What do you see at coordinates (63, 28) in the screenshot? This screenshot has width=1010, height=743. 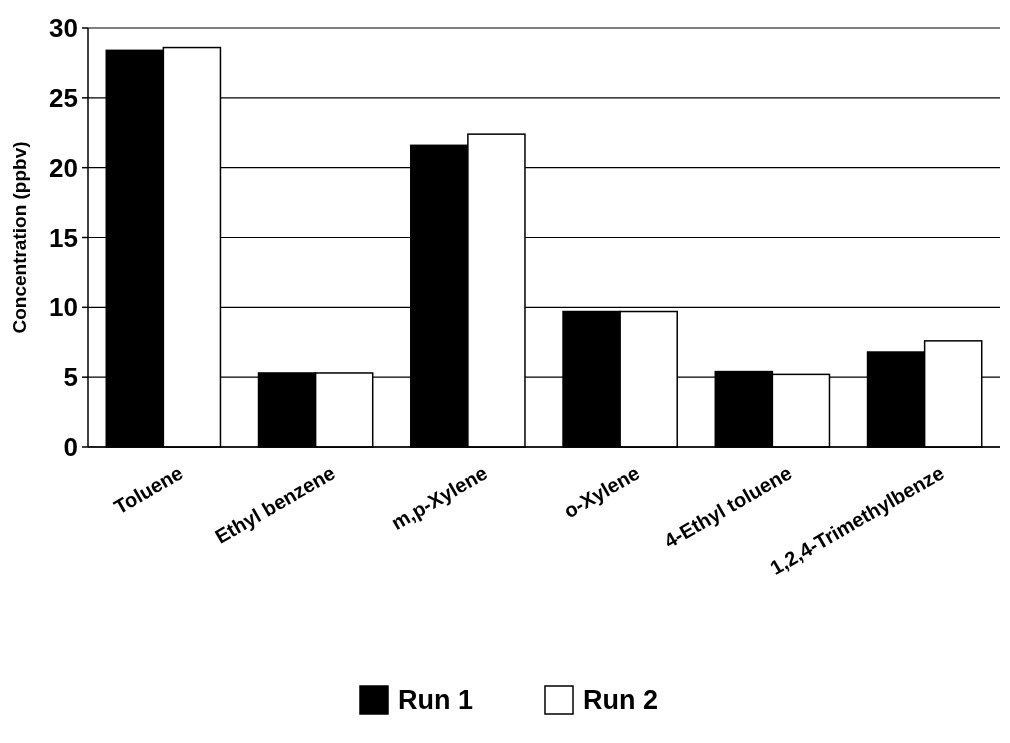 I see `y-tick-label: 30` at bounding box center [63, 28].